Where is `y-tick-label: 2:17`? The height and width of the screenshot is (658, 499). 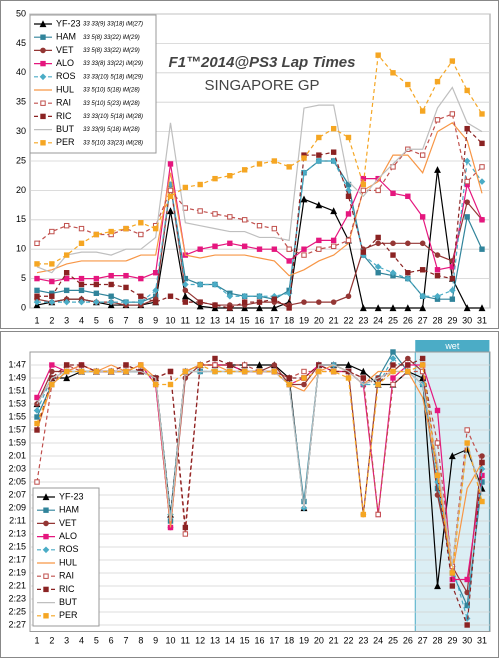 y-tick-label: 2:17 is located at coordinates (17, 559).